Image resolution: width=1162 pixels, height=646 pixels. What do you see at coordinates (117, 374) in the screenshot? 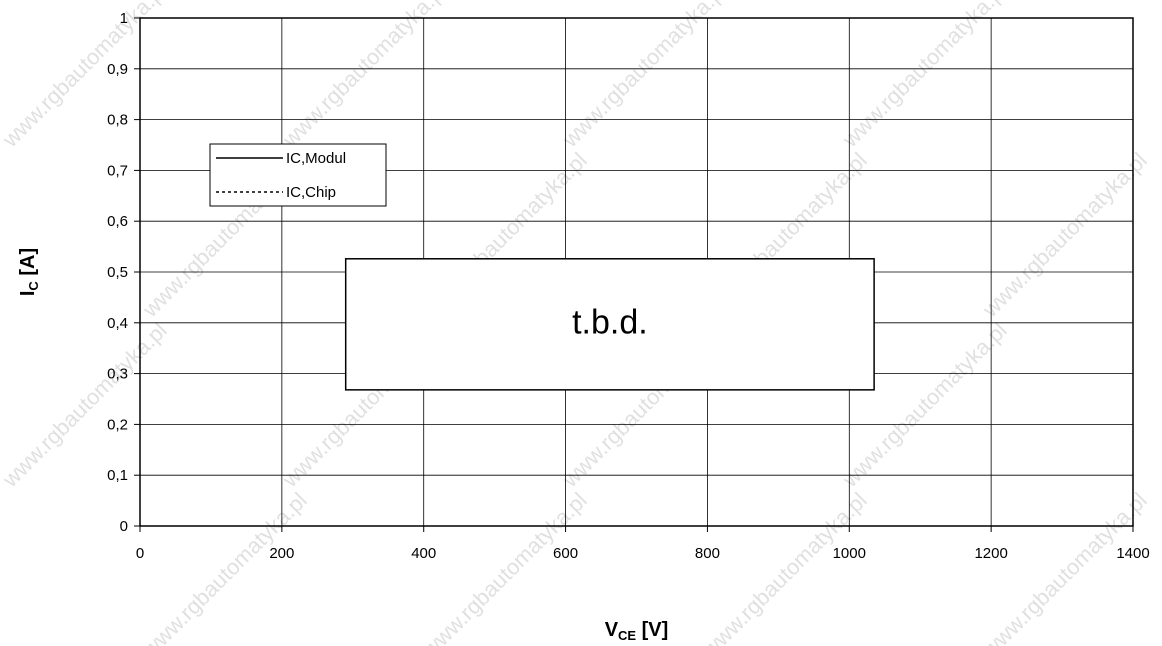
I see `y-tick-label: 0,3` at bounding box center [117, 374].